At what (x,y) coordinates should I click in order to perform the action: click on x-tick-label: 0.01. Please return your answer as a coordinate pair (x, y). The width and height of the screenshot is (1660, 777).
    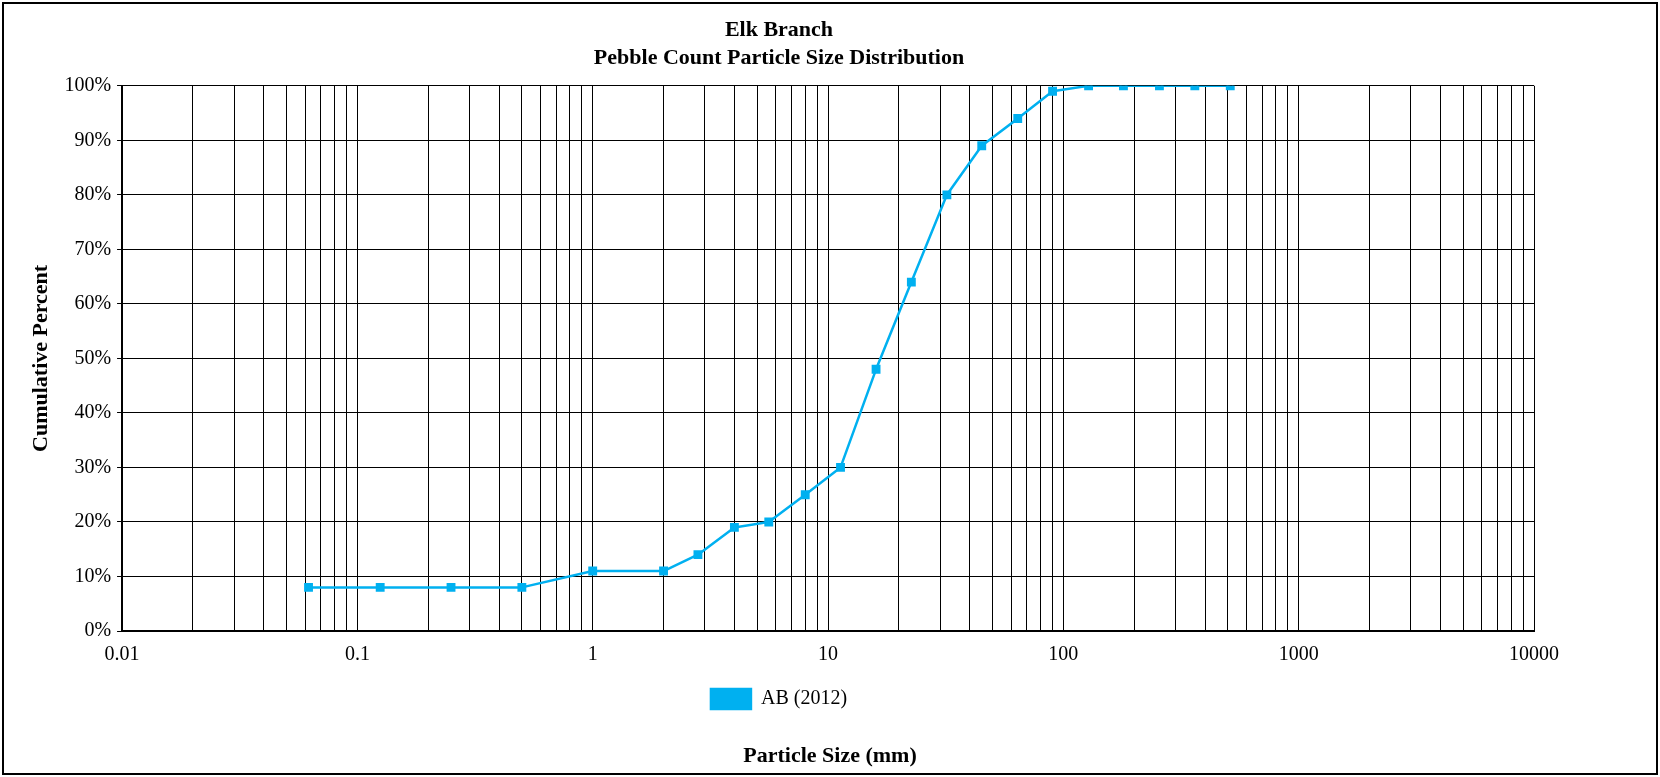
    Looking at the image, I should click on (122, 653).